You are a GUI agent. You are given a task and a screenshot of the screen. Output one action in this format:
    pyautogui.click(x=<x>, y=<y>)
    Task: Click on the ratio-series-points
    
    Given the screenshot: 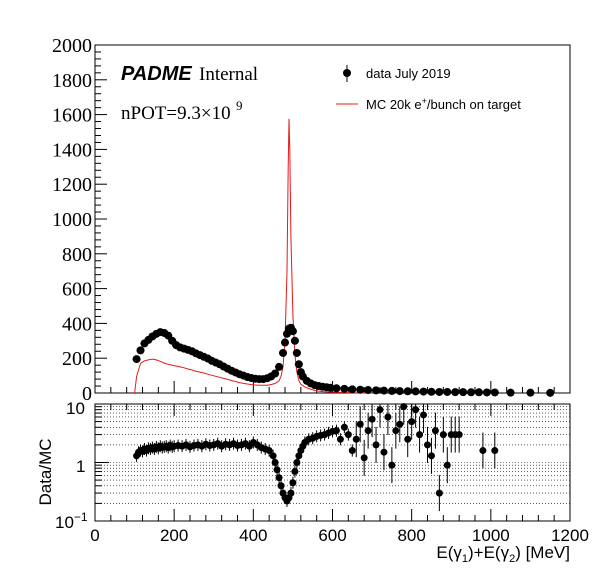 What is the action you would take?
    pyautogui.click(x=316, y=457)
    